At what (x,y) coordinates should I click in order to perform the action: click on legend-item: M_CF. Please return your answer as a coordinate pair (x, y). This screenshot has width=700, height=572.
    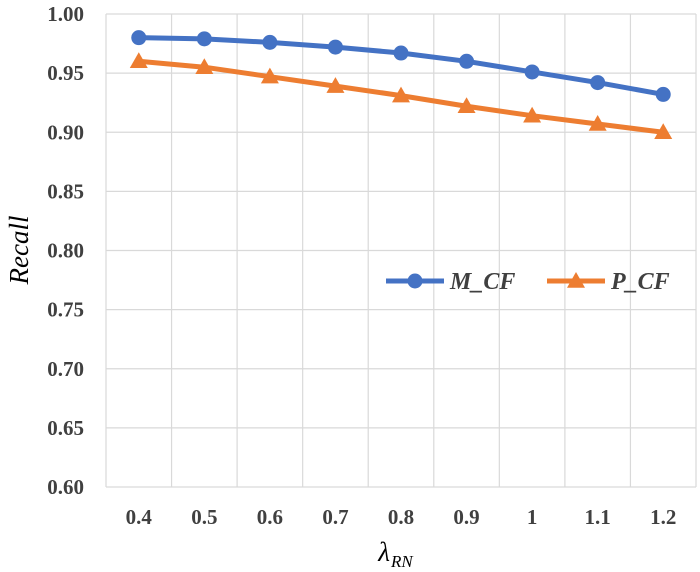
    Looking at the image, I should click on (450, 282).